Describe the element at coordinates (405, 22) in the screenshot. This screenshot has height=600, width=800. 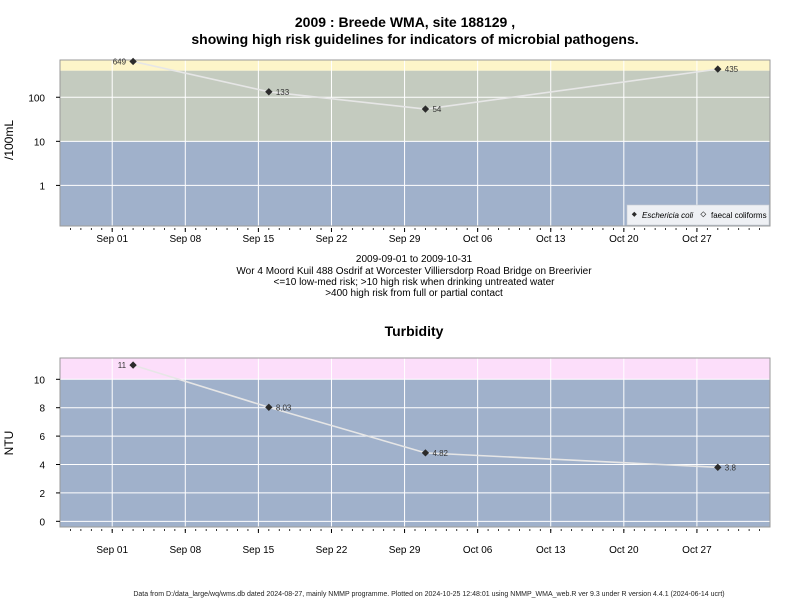
I see `chart-title-line1: 2009 : Breede WMA, site 188129 ,` at that location.